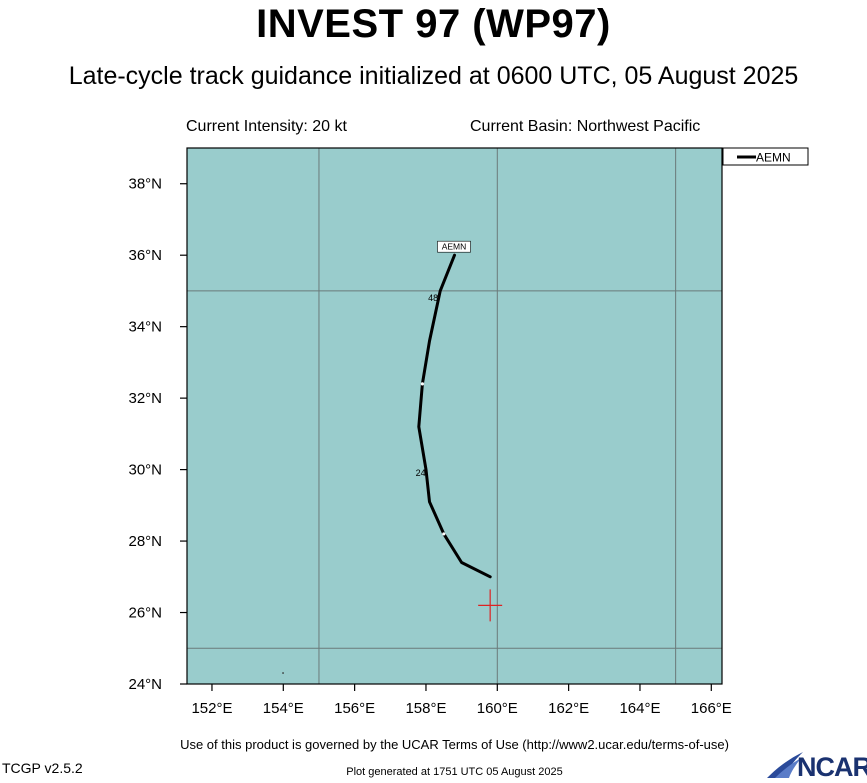 The width and height of the screenshot is (867, 783). Describe the element at coordinates (145, 398) in the screenshot. I see `y-tick-label: 32°N` at that location.